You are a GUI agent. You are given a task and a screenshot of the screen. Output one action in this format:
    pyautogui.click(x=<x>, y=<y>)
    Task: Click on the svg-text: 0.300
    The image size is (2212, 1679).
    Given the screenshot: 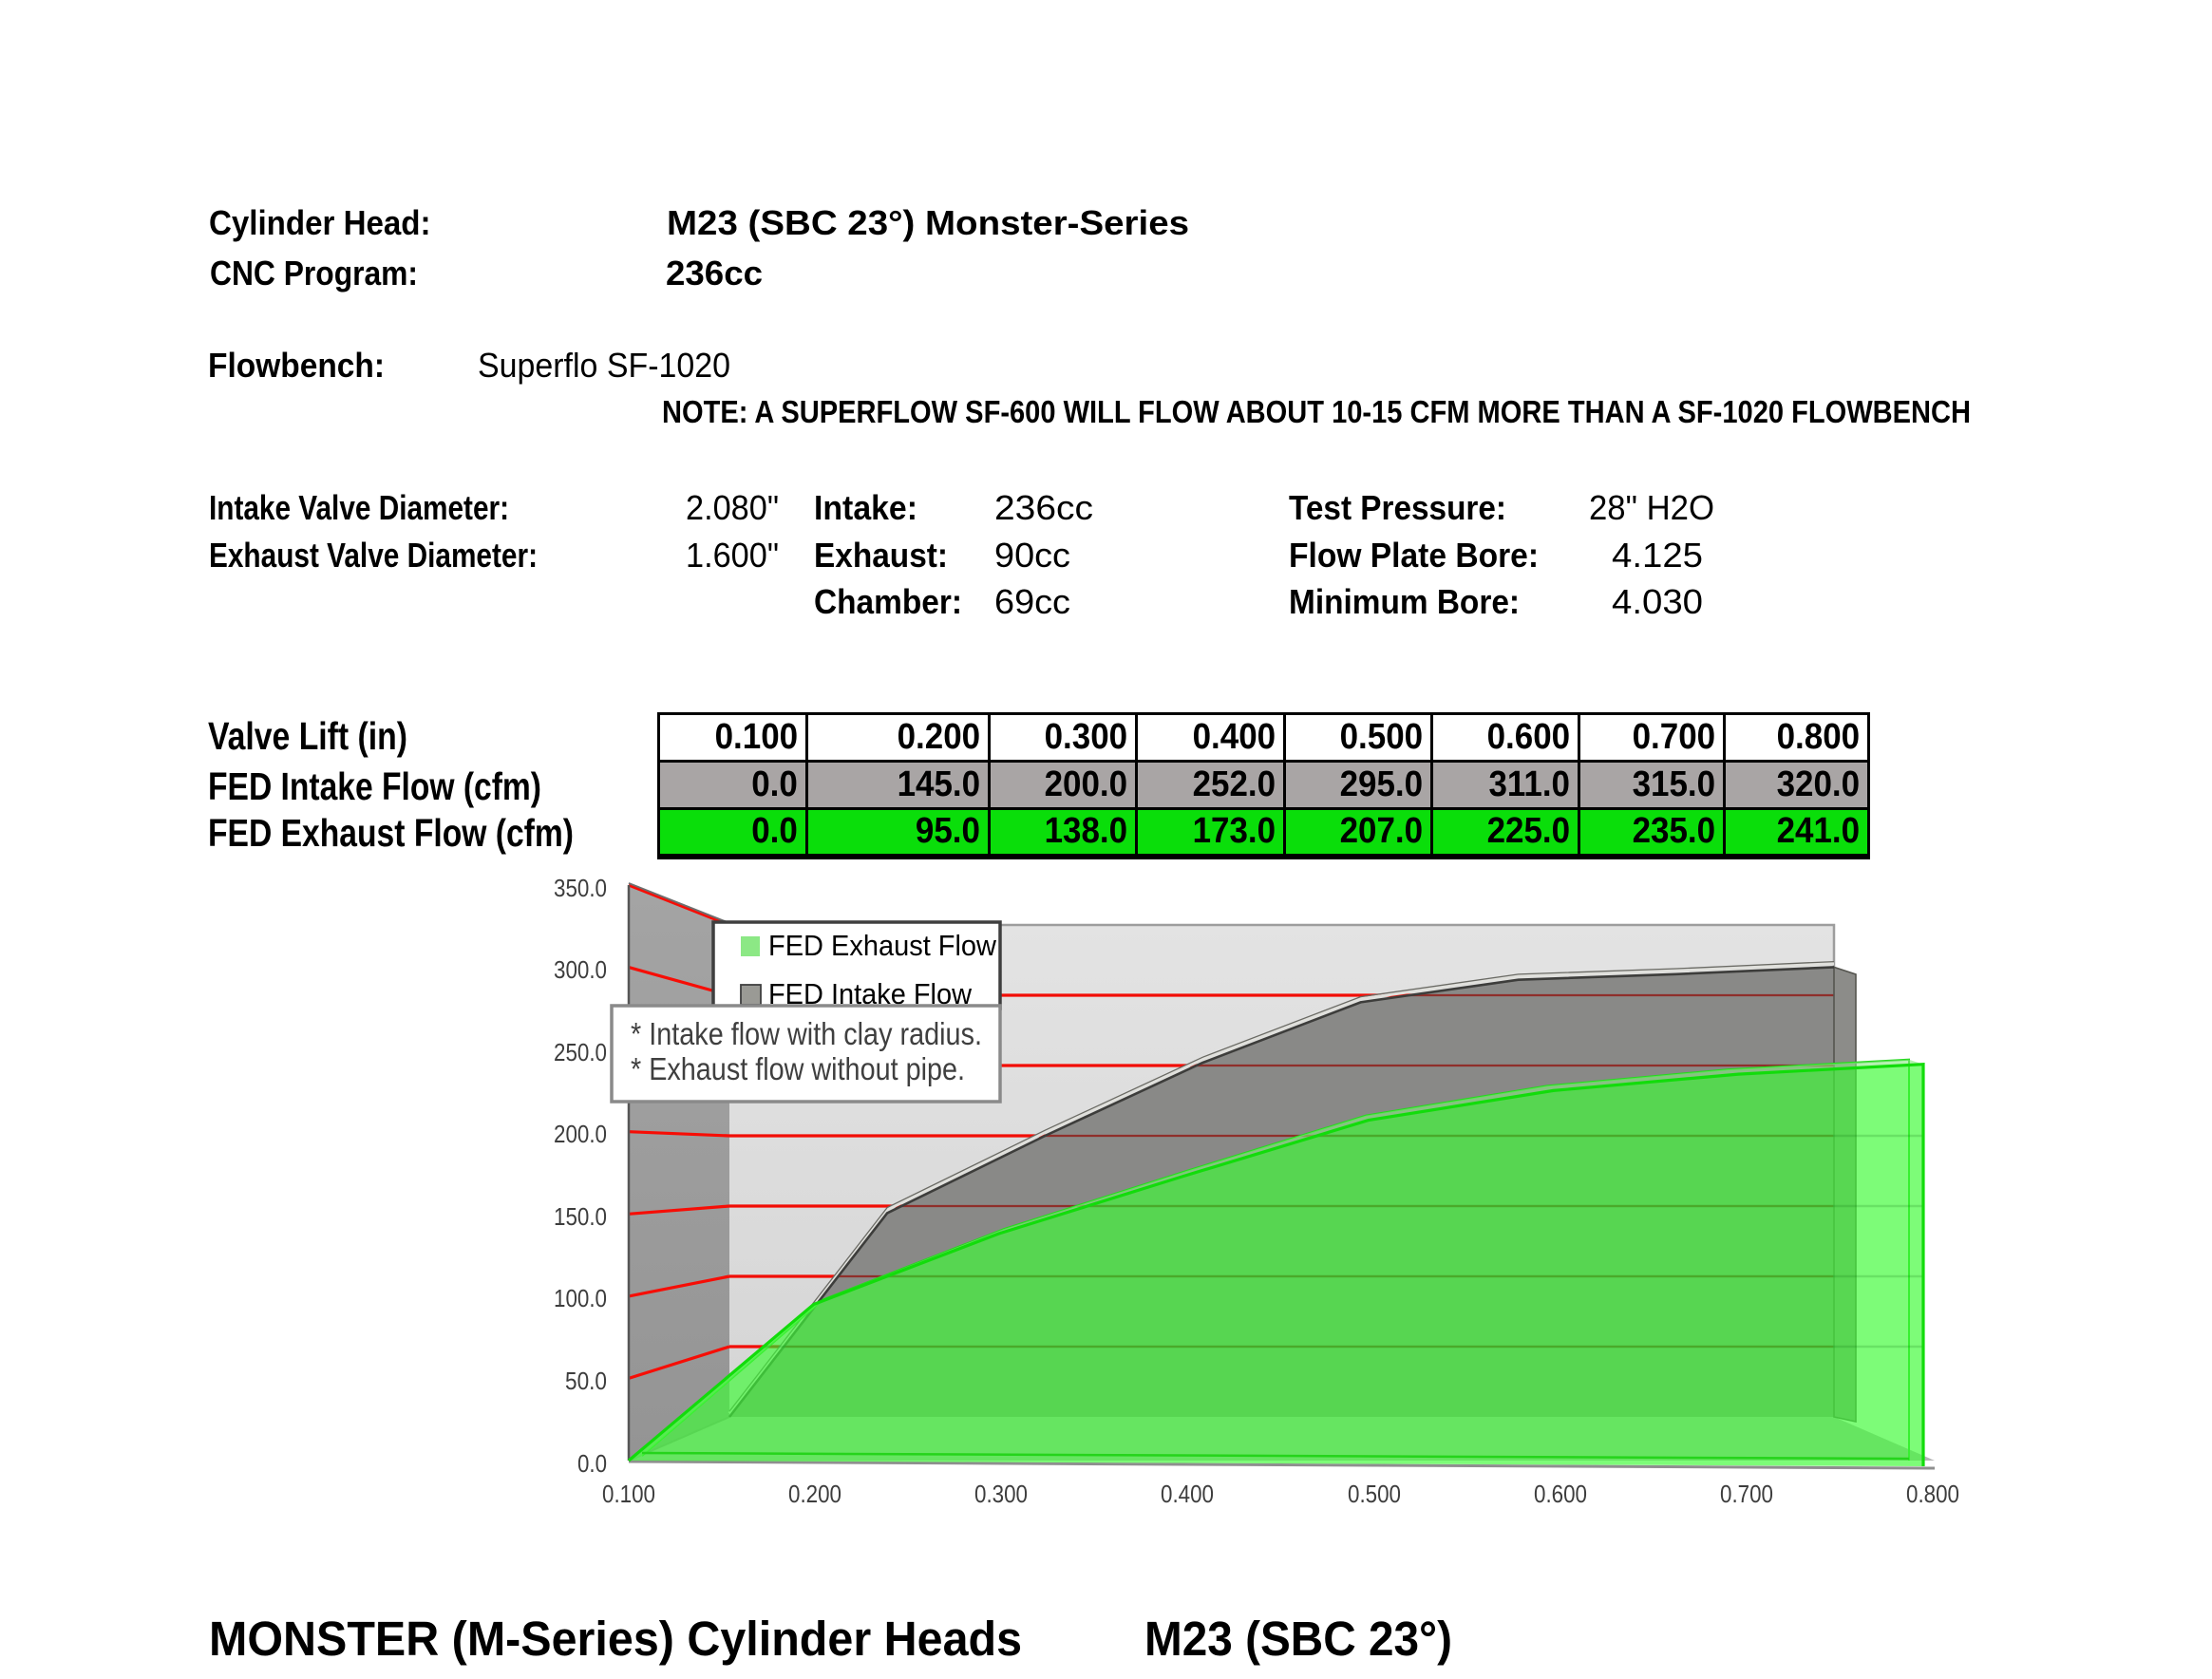 What is the action you would take?
    pyautogui.click(x=1001, y=1494)
    